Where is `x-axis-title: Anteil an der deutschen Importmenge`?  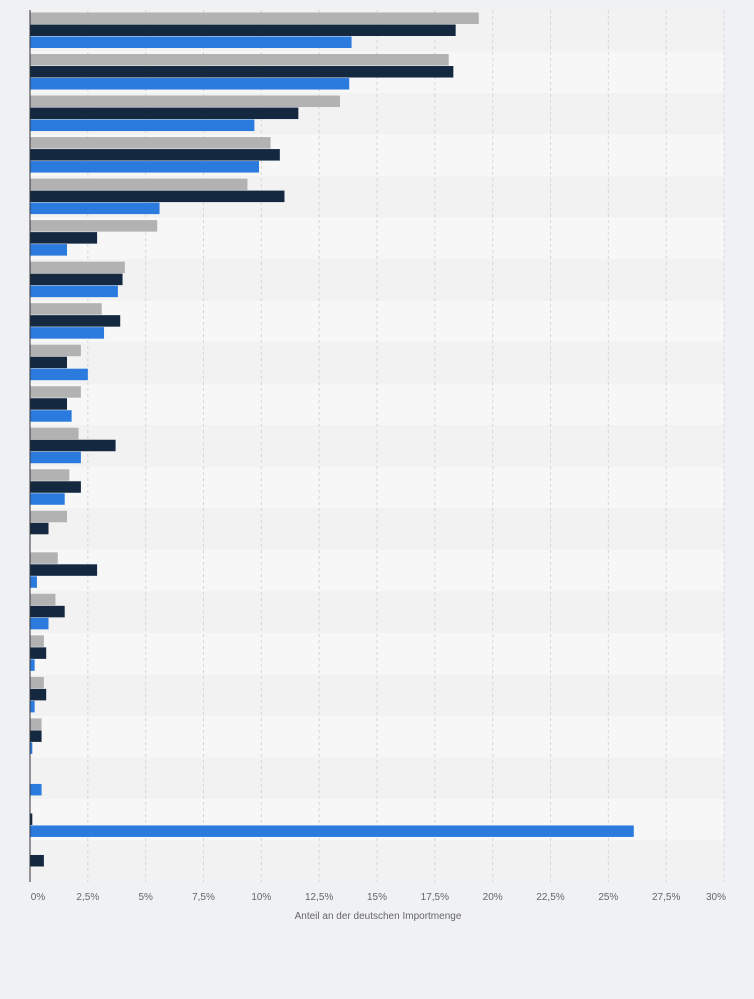
x-axis-title: Anteil an der deutschen Importmenge is located at coordinates (378, 916).